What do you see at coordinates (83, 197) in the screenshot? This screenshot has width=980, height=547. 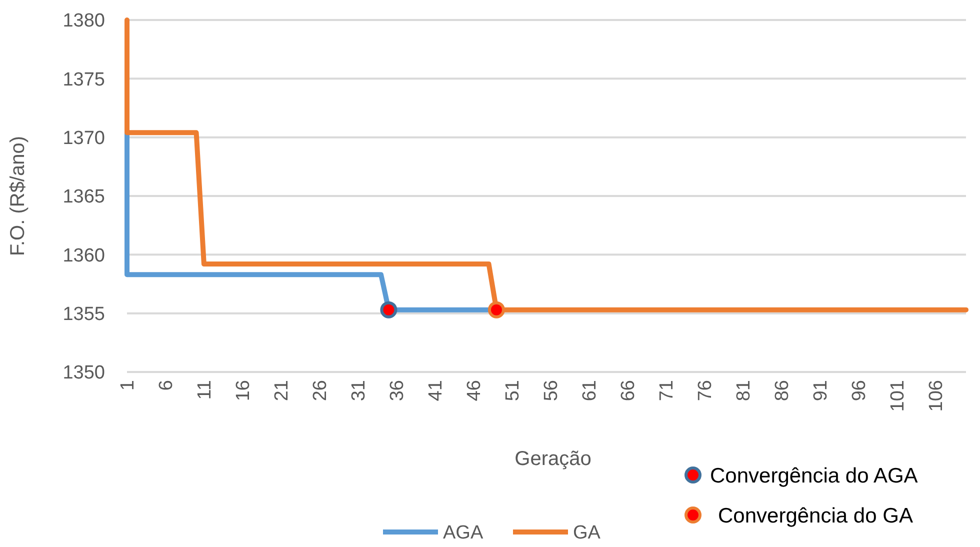 I see `y-tick-label: 1365` at bounding box center [83, 197].